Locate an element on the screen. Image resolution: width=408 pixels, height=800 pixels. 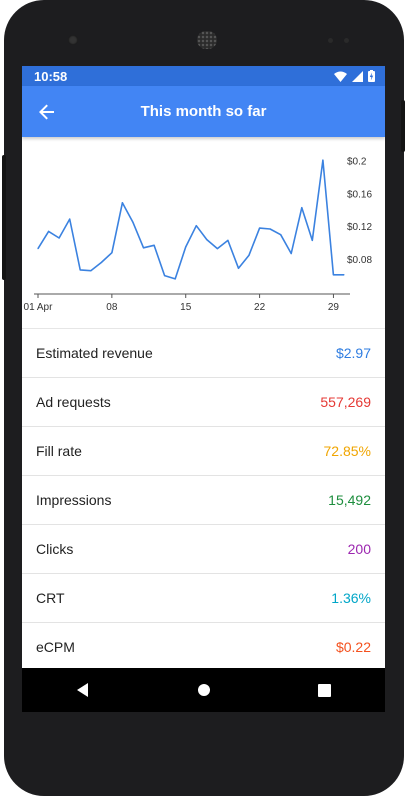
stat-value: $2.97 is located at coordinates (353, 353).